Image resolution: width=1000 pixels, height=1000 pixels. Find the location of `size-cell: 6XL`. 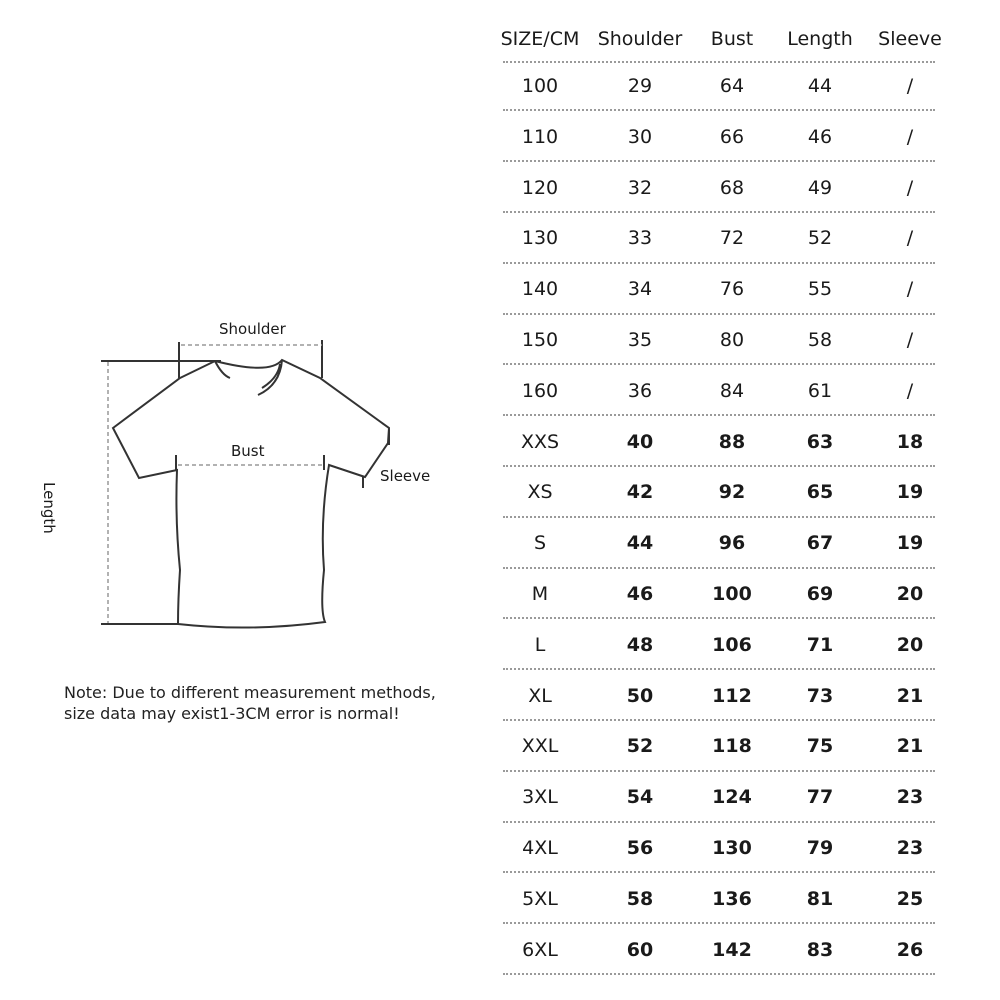

size-cell: 6XL is located at coordinates (540, 949).